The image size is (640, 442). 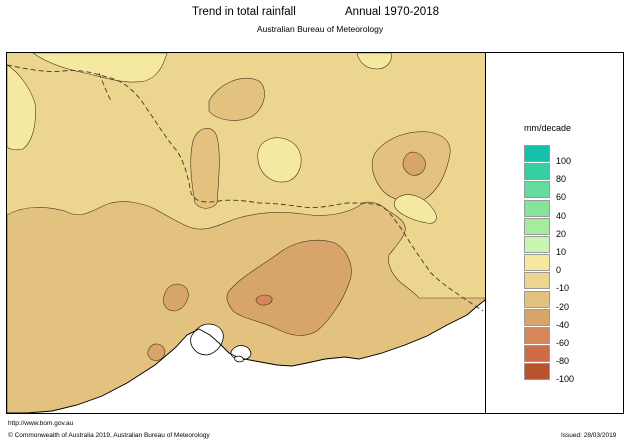 I want to click on state-border-west, so click(x=105, y=87).